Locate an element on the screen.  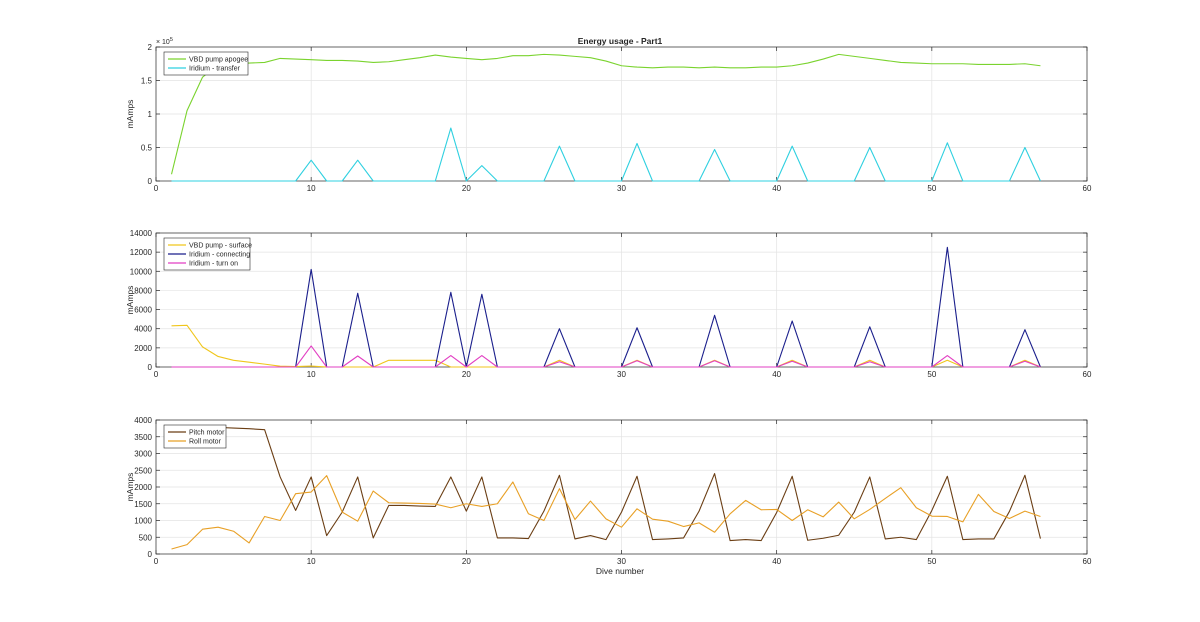
legend-label: VBD pump - surface is located at coordinates (220, 246).